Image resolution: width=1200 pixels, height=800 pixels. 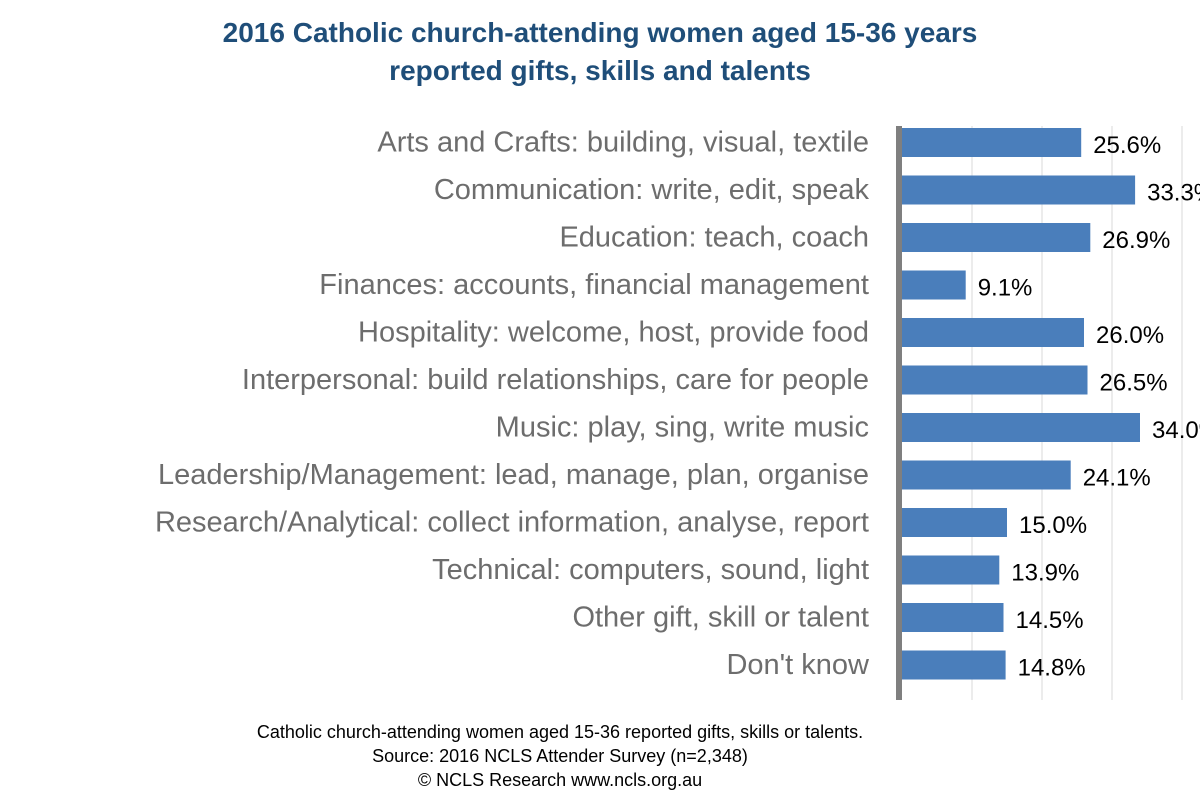 I want to click on data-label: 26.9%, so click(x=1136, y=240).